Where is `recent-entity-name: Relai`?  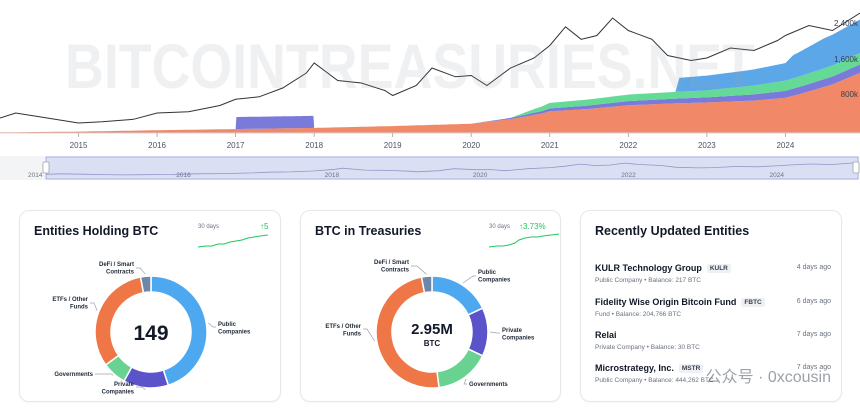 recent-entity-name: Relai is located at coordinates (713, 335).